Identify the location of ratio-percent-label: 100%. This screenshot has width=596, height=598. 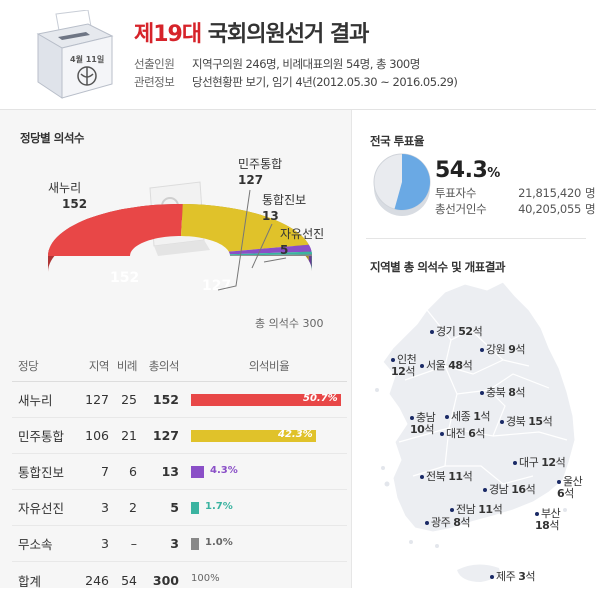
(205, 578).